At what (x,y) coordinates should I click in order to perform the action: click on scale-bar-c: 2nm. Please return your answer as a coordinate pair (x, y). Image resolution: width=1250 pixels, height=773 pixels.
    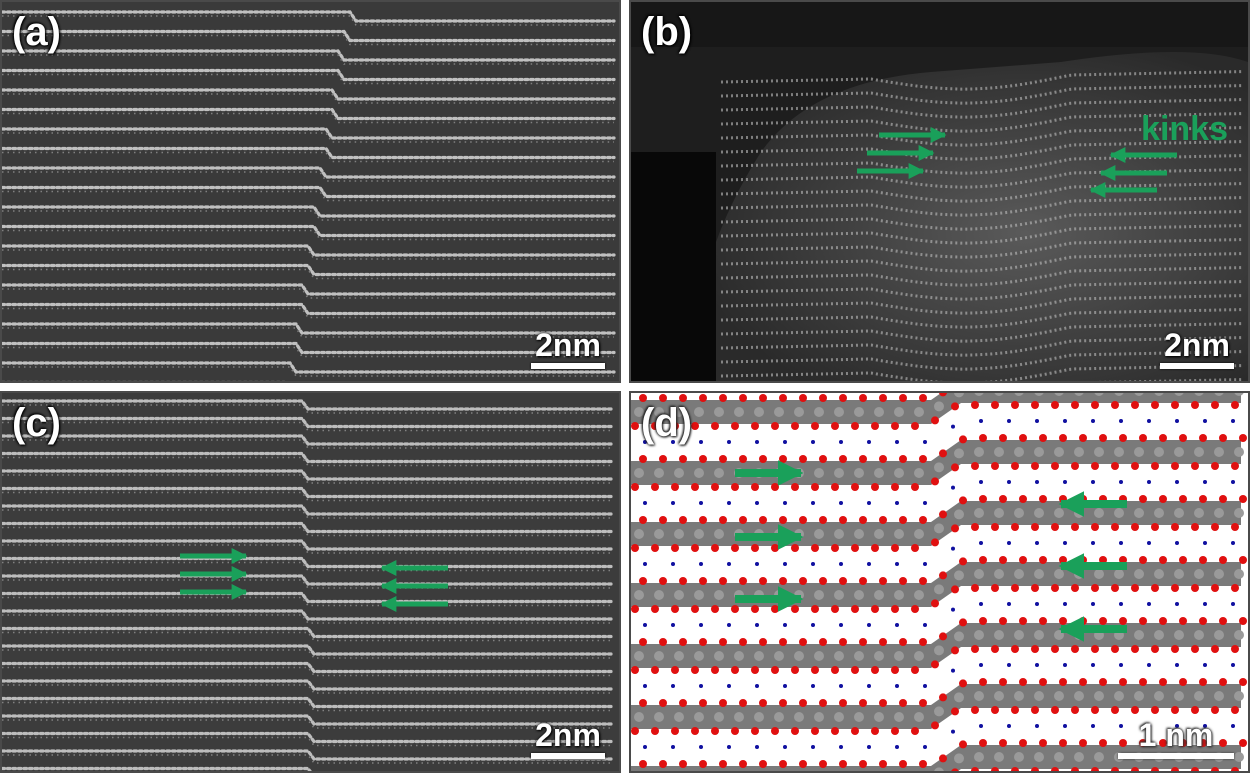
    Looking at the image, I should click on (568, 739).